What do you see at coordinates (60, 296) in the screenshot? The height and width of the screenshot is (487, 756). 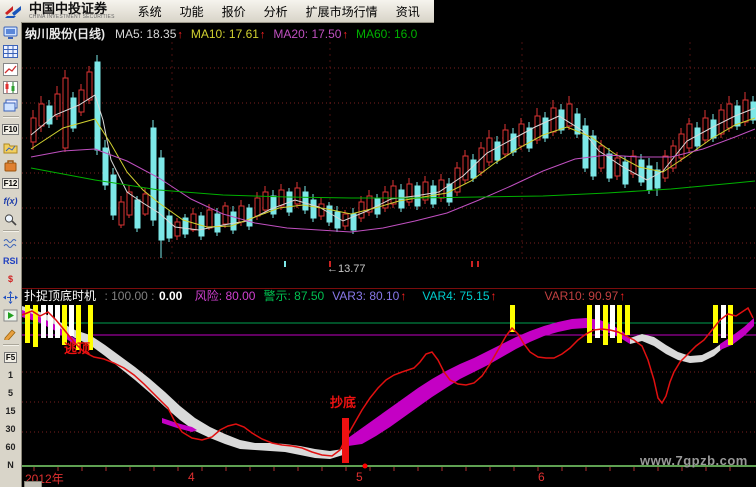 I see `indicator-title: 扑捉顶底时机` at bounding box center [60, 296].